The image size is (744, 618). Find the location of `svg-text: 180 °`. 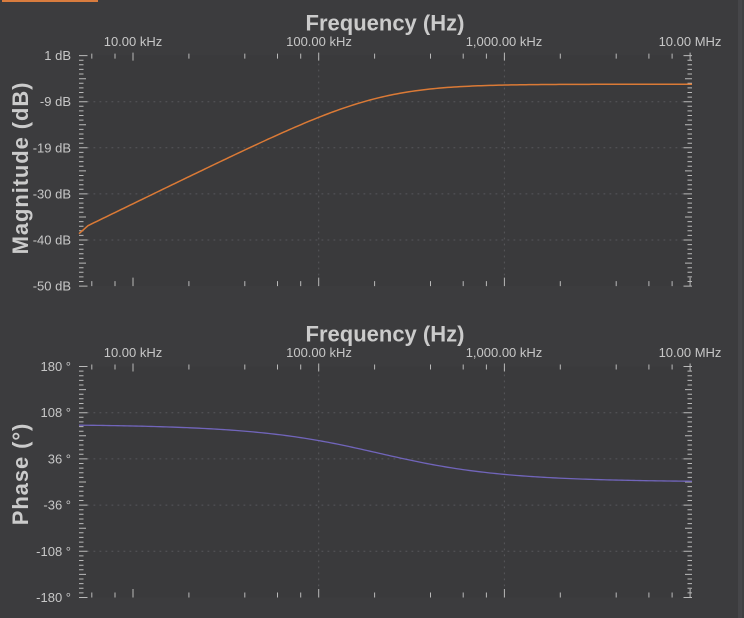

svg-text: 180 ° is located at coordinates (55, 366).